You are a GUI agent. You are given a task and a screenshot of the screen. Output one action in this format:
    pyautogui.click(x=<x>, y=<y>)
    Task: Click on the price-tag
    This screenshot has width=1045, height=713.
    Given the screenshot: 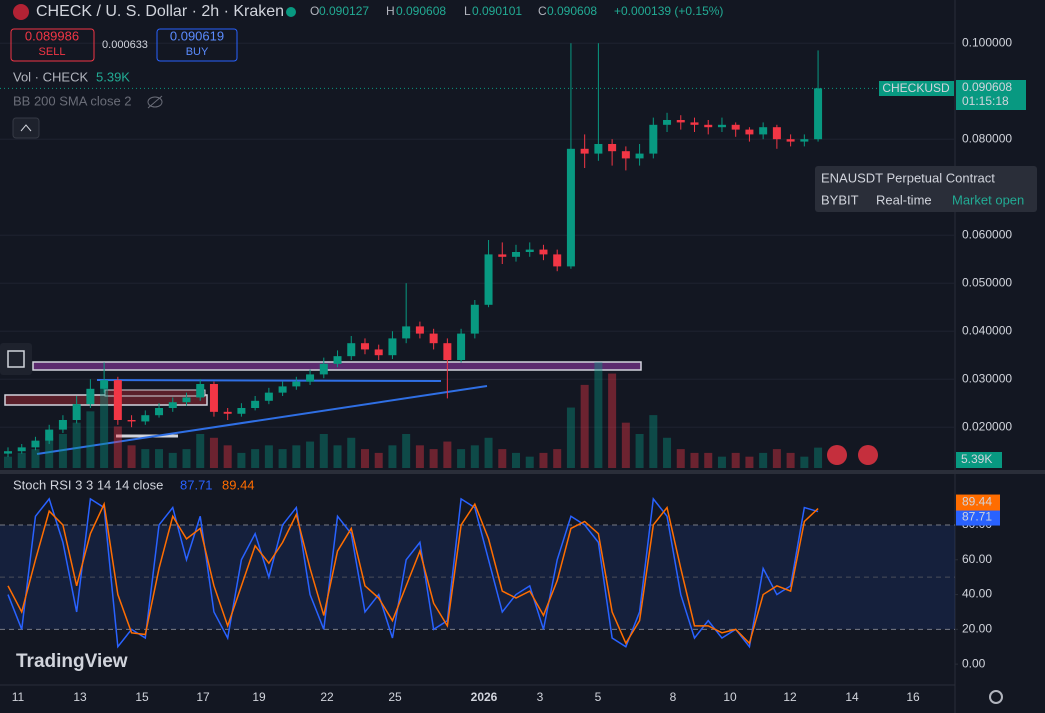 What is the action you would take?
    pyautogui.click(x=991, y=95)
    